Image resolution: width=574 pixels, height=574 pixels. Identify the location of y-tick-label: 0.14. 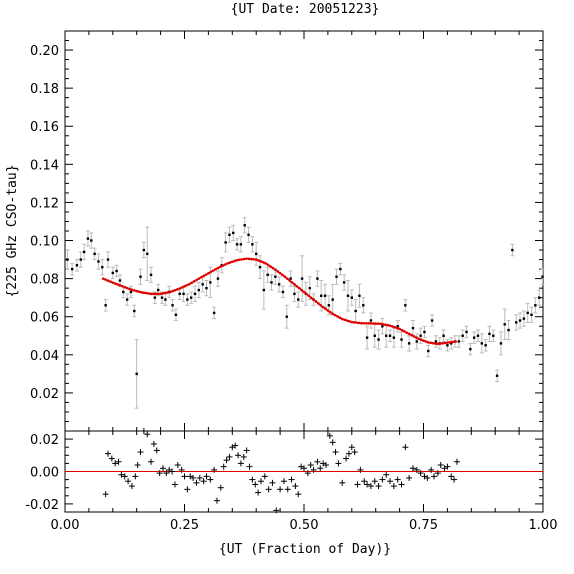
(44, 165).